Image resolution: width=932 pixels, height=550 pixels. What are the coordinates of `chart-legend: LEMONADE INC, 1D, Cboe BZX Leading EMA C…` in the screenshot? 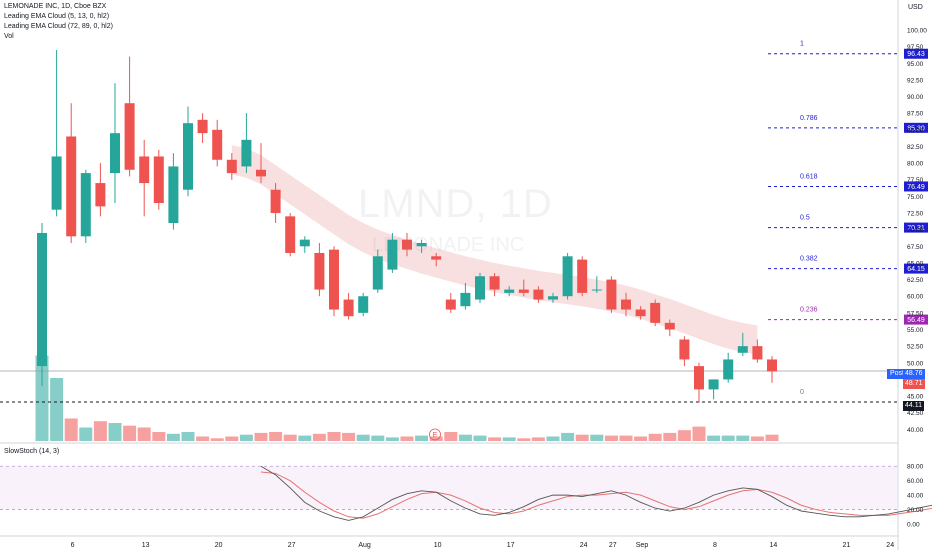 It's located at (58, 22).